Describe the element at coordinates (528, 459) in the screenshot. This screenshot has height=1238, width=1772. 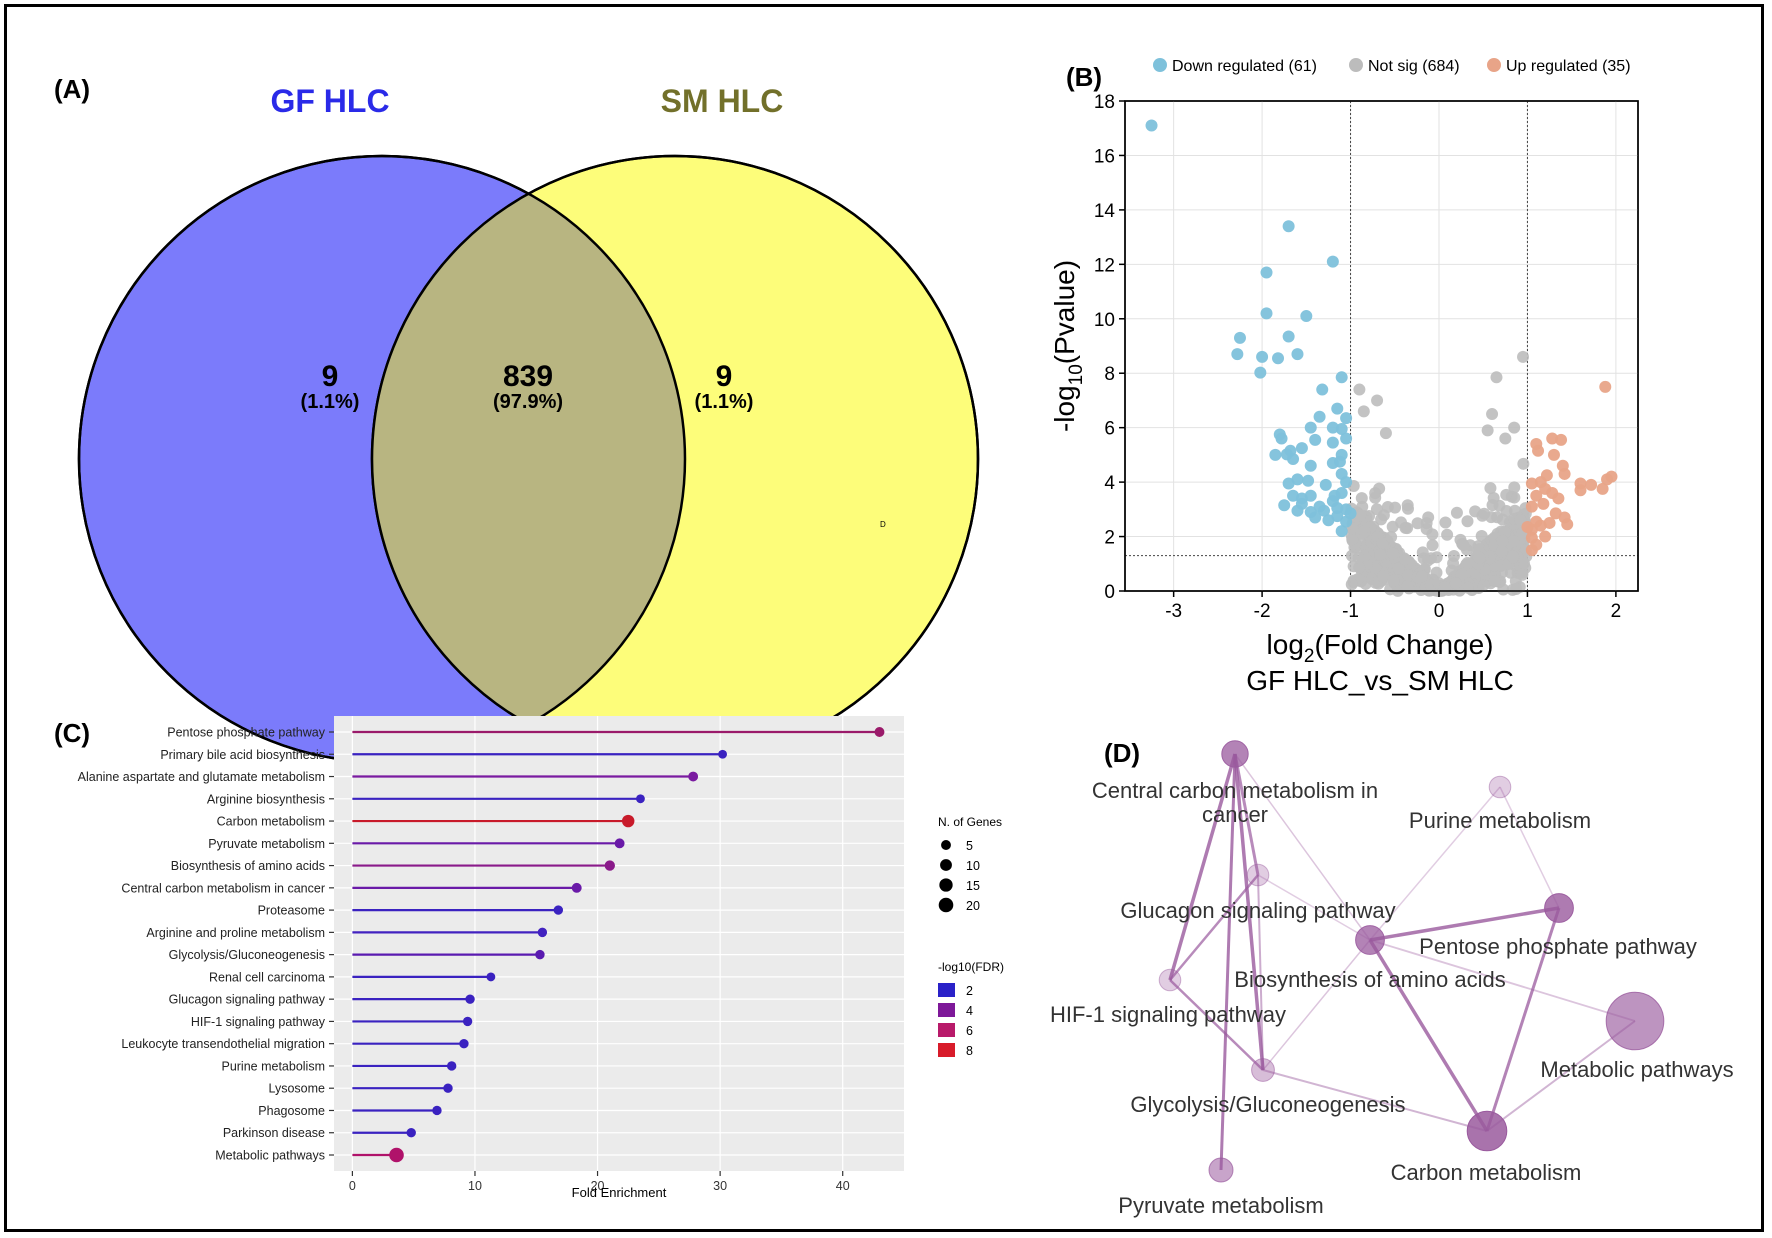
I see `venn-overlap-region` at that location.